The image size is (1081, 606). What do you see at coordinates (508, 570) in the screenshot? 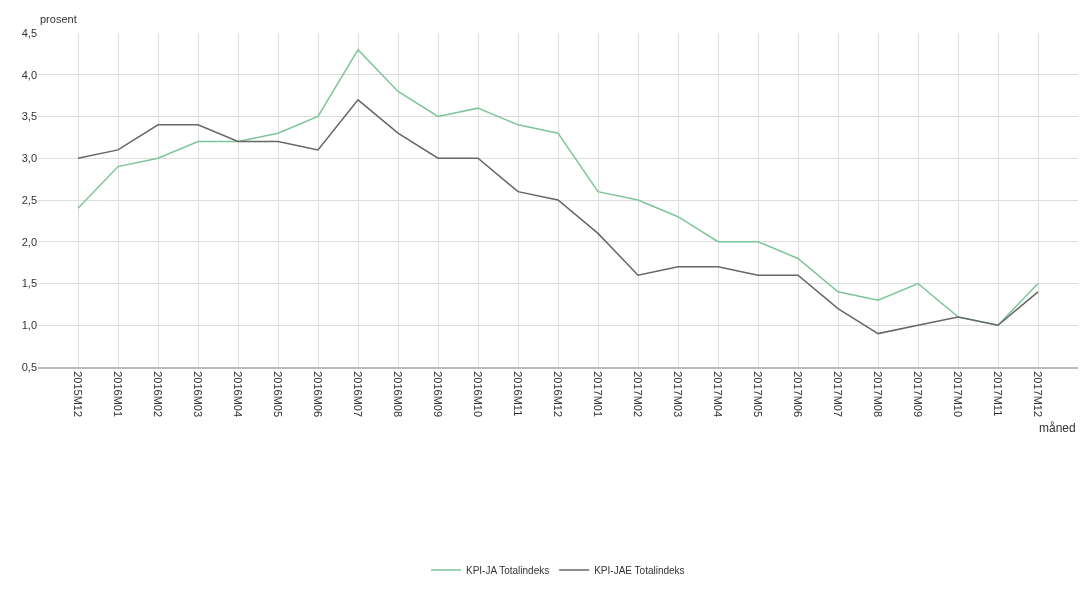
I see `legend-label: KPI-JA Totalindeks` at bounding box center [508, 570].